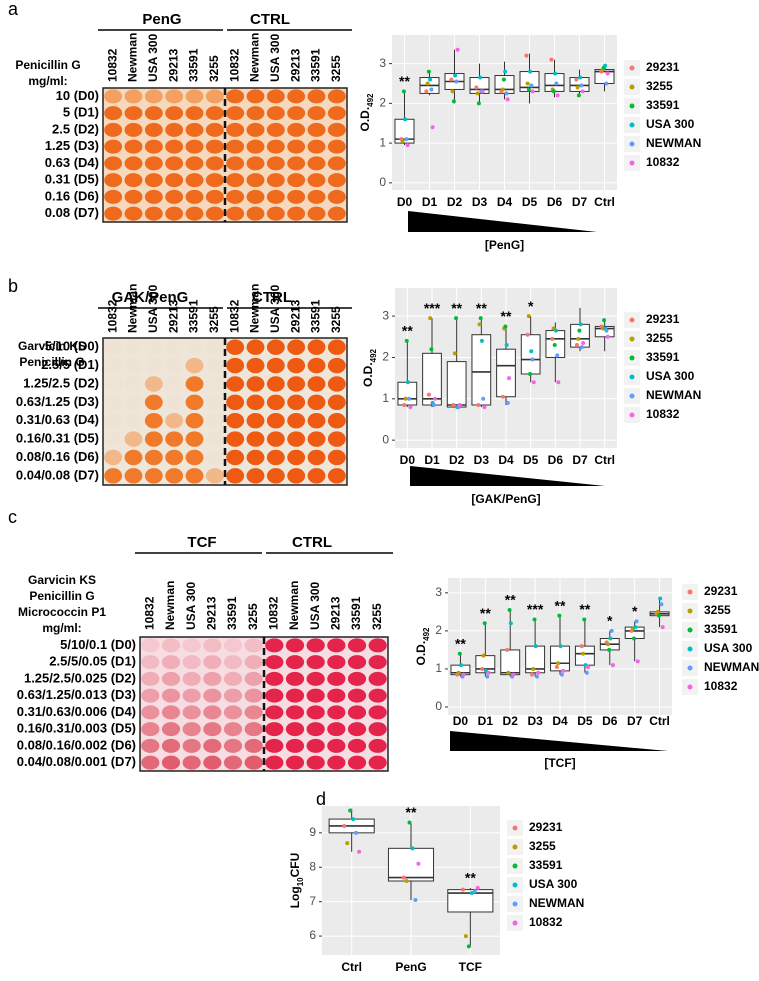 This screenshot has height=981, width=759. I want to click on plate-column-label: 29213, so click(295, 65).